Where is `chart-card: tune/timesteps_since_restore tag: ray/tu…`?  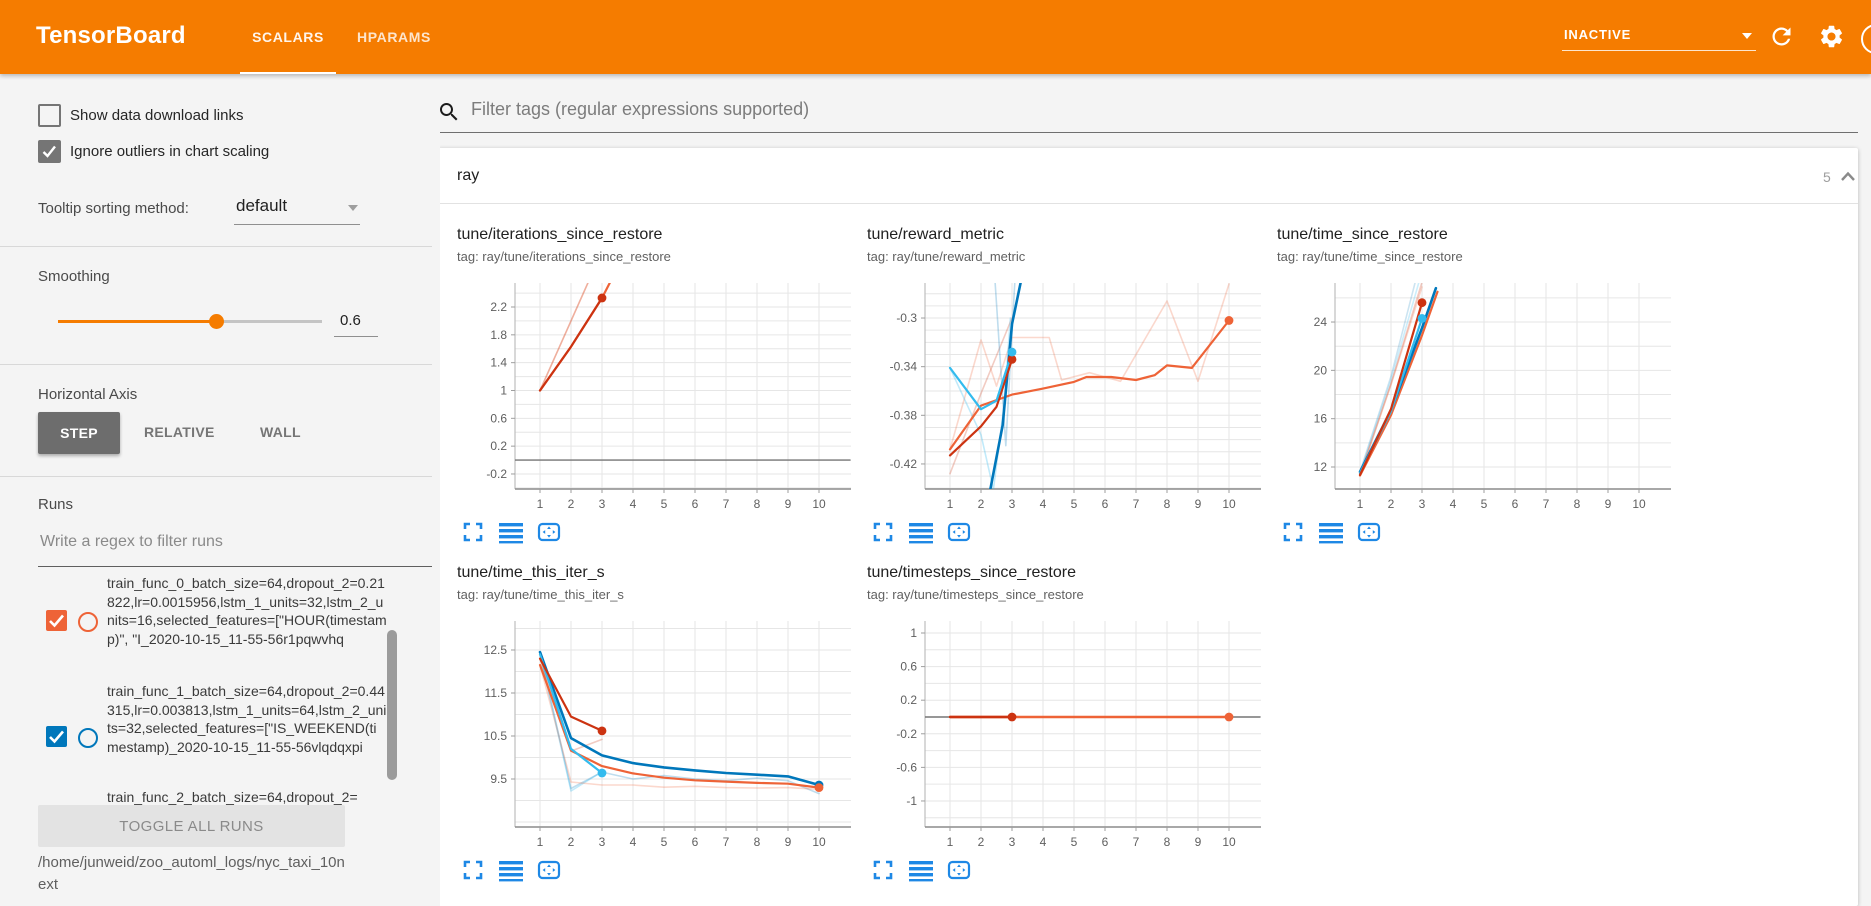
chart-card: tune/timesteps_since_restore tag: ray/tu… is located at coordinates (1067, 725).